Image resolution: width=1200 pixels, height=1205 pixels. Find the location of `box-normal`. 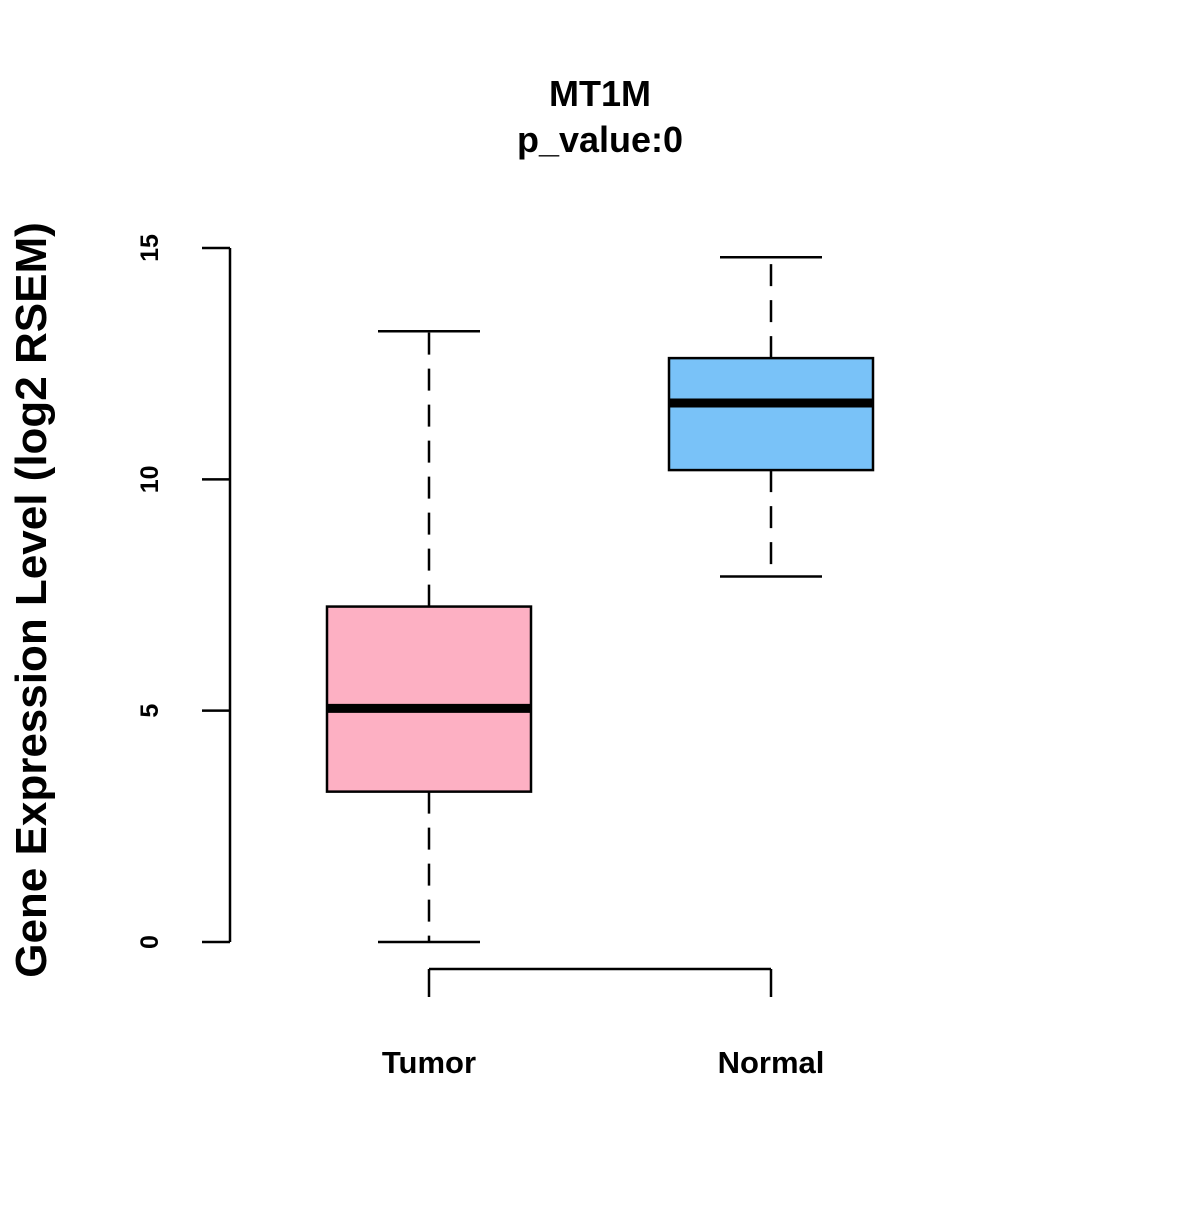

box-normal is located at coordinates (771, 417).